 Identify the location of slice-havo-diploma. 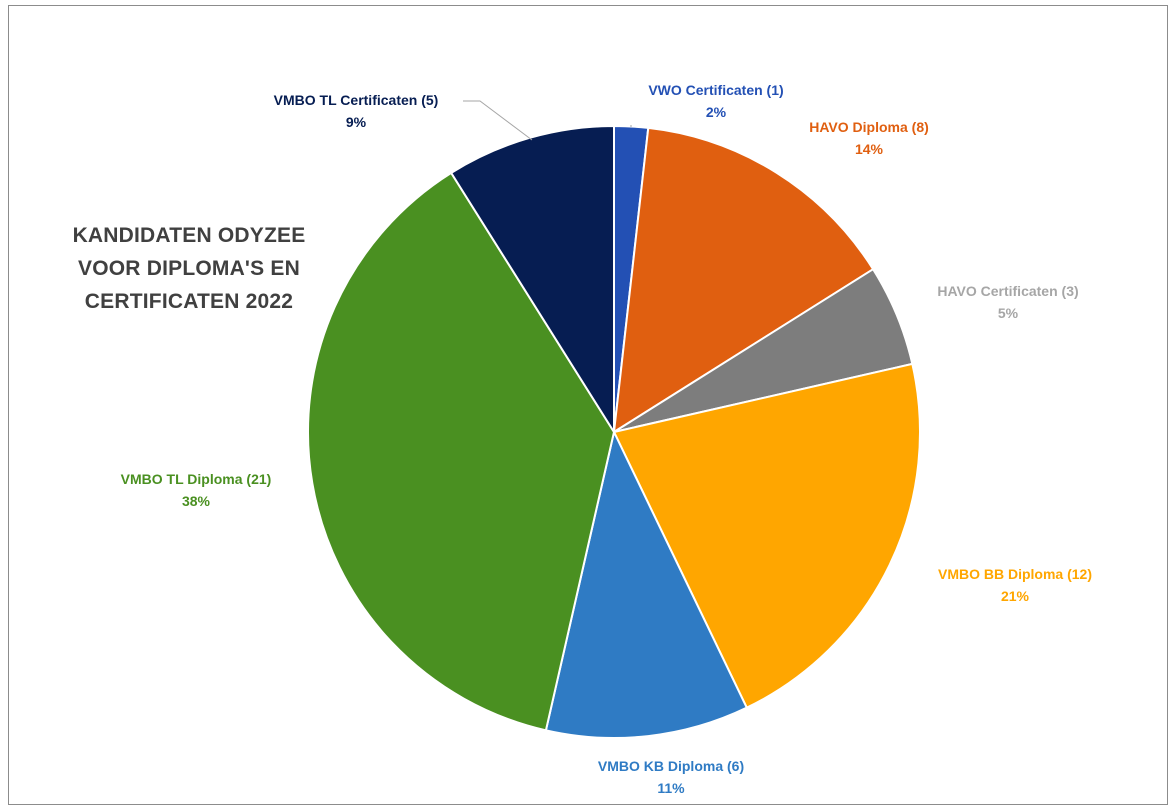
(743, 280).